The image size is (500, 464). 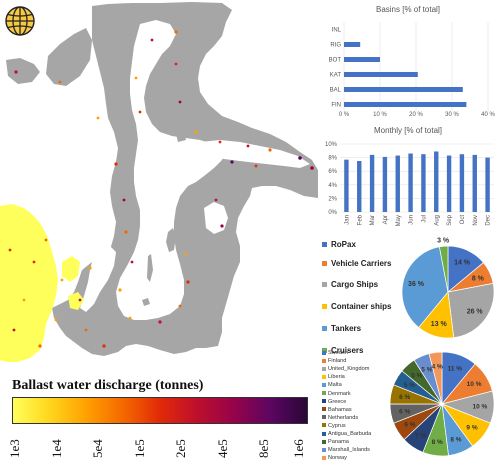 I want to click on bar-jun, so click(x=410, y=182).